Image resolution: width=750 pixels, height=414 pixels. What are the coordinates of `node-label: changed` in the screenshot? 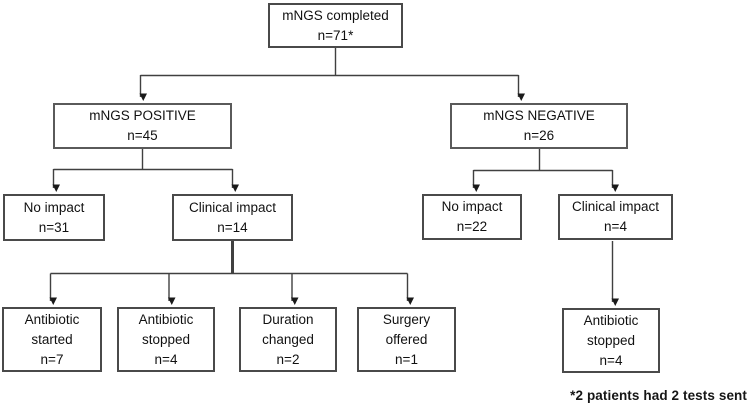 It's located at (288, 339).